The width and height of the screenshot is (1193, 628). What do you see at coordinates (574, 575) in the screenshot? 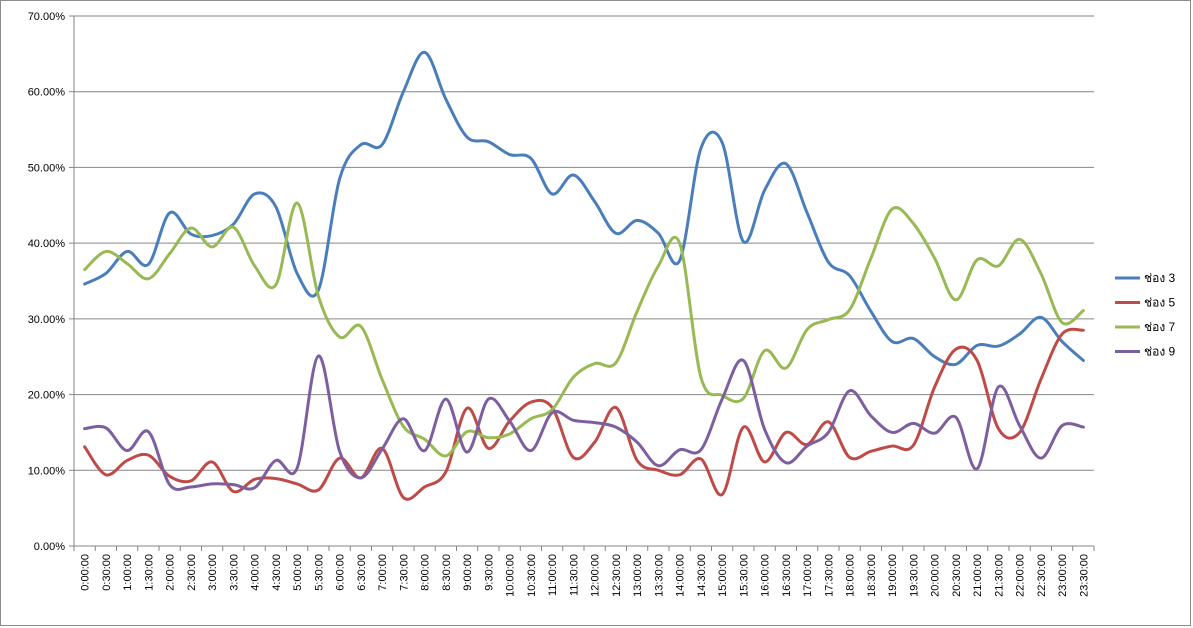
I see `x-tick-label: 11:30:00` at bounding box center [574, 575].